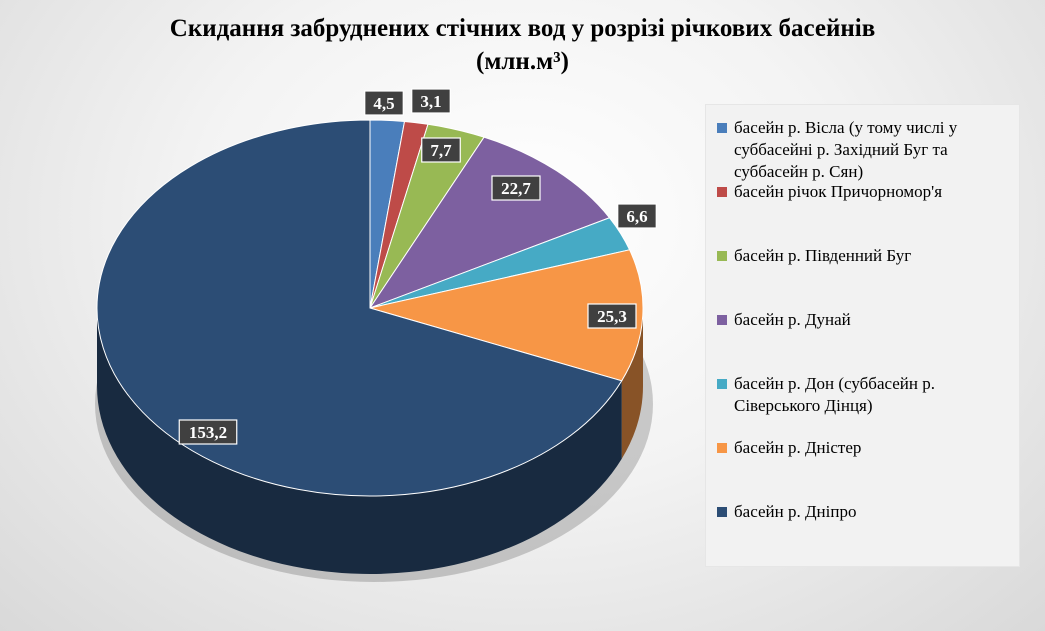 This screenshot has width=1045, height=631. I want to click on legend-label: басейн р. Південний Буг, so click(823, 255).